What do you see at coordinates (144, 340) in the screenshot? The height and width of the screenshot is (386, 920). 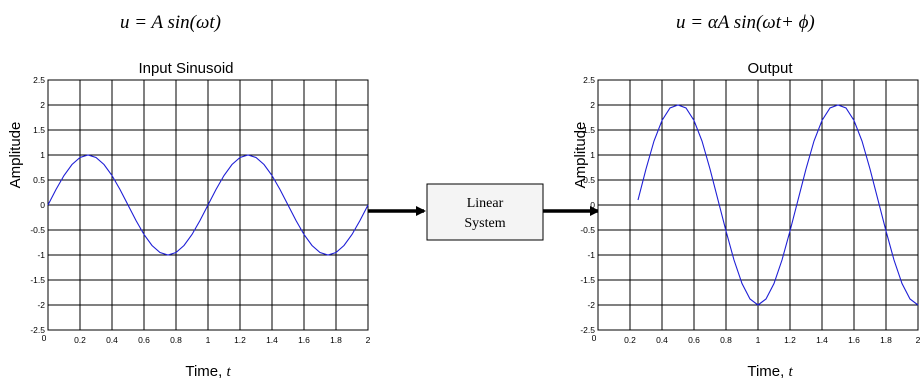 I see `input-x-tick-label: 0.6` at bounding box center [144, 340].